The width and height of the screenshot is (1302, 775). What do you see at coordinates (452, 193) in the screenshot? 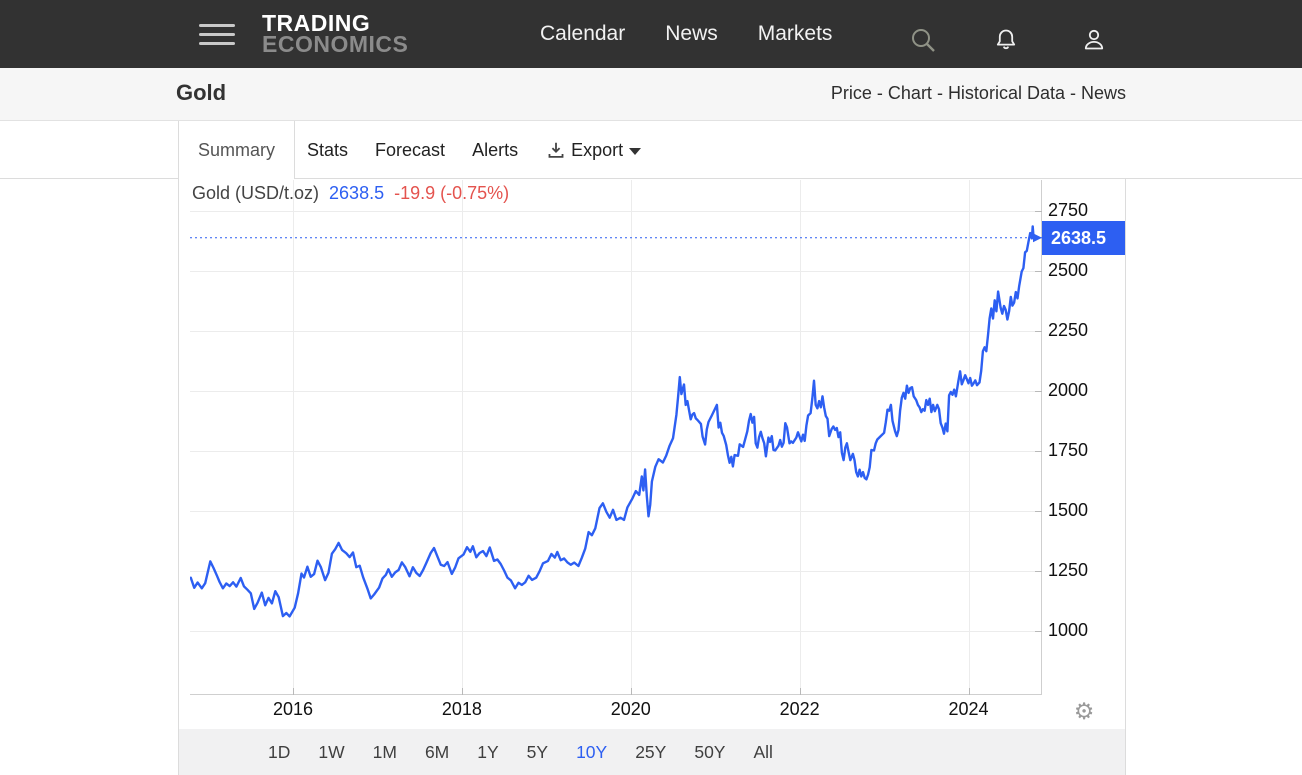
I see `price-change-value: -19.9 (-0.75%)` at bounding box center [452, 193].